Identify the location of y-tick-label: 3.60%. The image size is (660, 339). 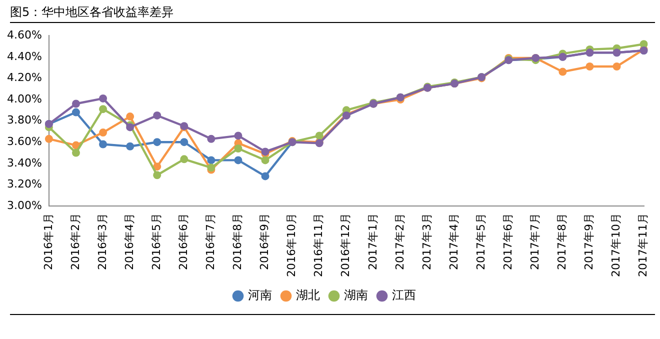
(24, 141).